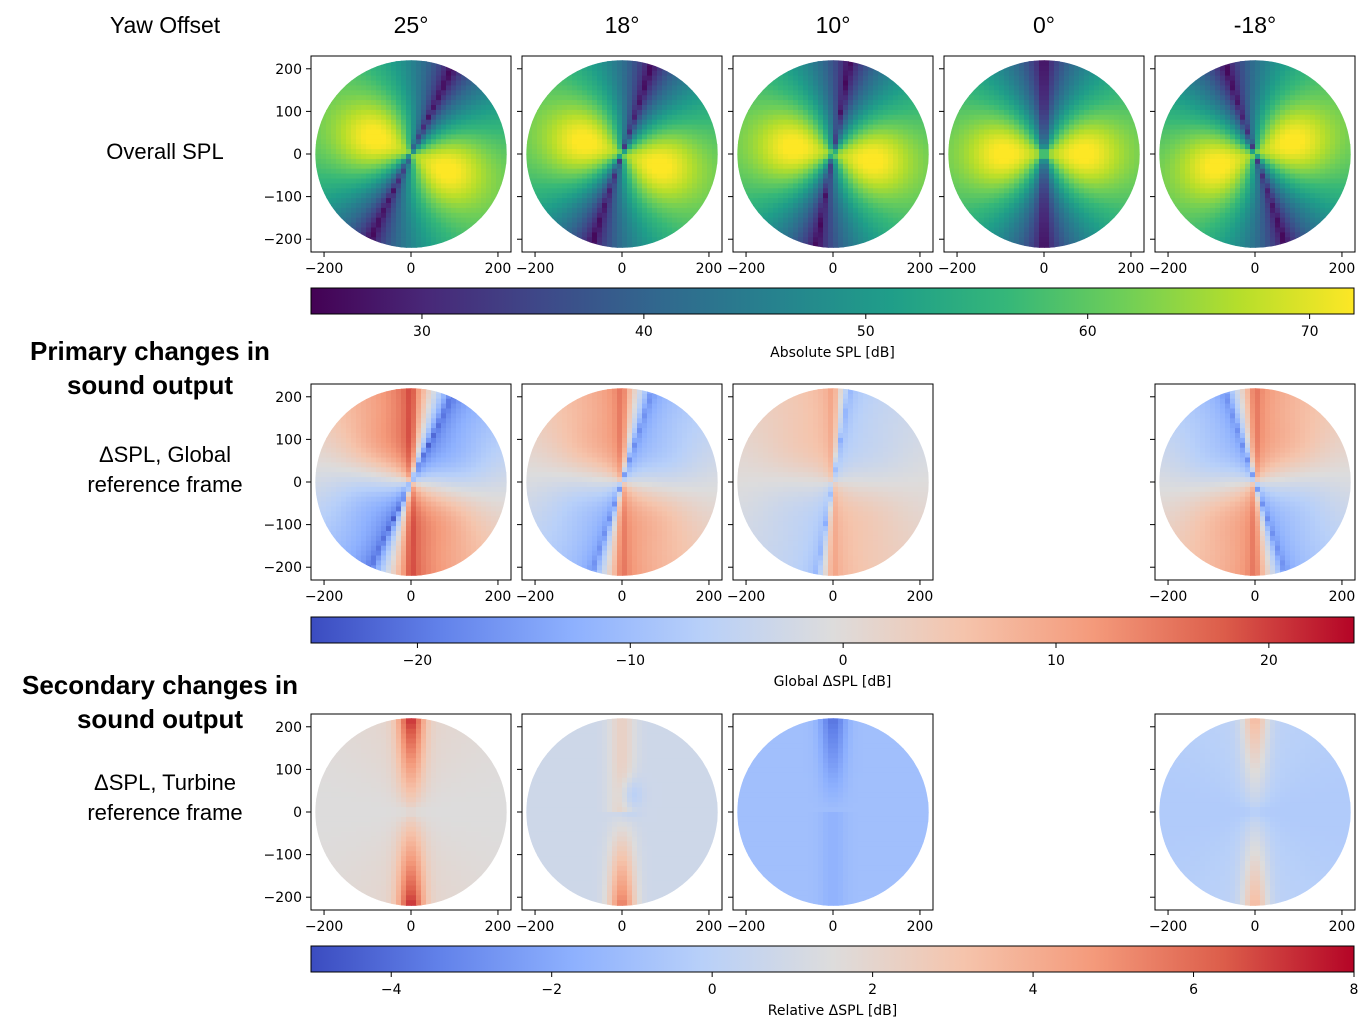 This screenshot has width=1364, height=1029. Describe the element at coordinates (160, 685) in the screenshot. I see `row-heading: Secondary changes in` at that location.